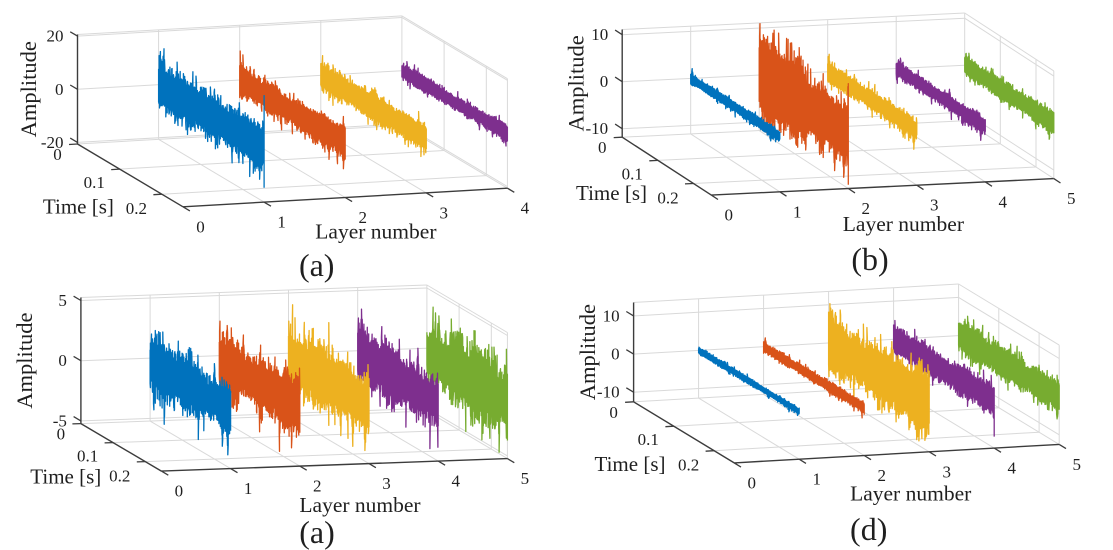 The width and height of the screenshot is (1113, 550). What do you see at coordinates (869, 259) in the screenshot?
I see `svg-text: (b)` at bounding box center [869, 259].